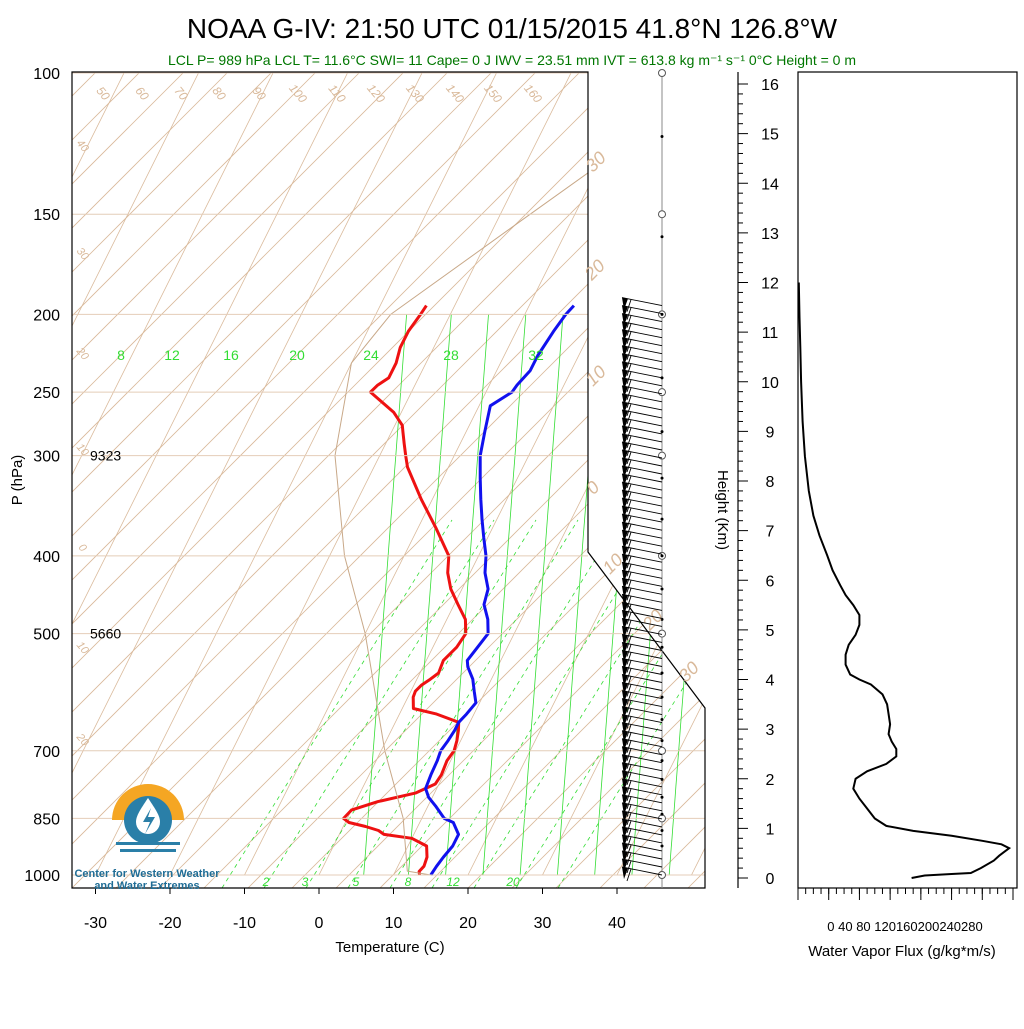 Image resolution: width=1024 pixels, height=1029 pixels. I want to click on mixing-ratio-label: 5, so click(356, 882).